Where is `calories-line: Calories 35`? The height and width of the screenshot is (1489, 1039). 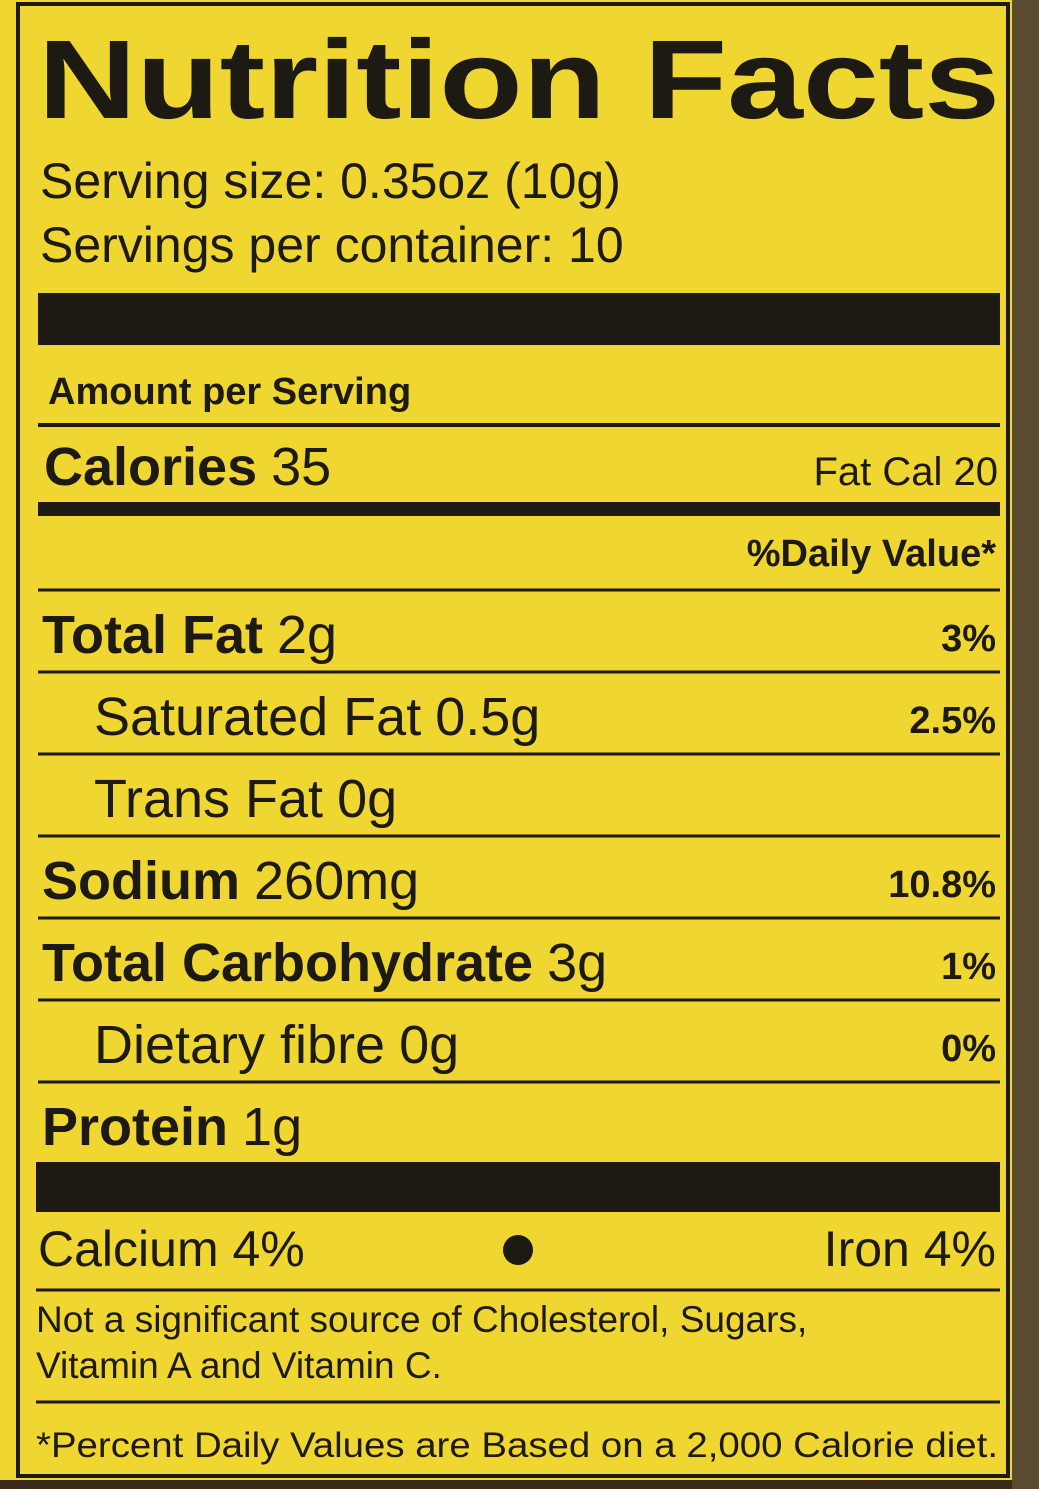 calories-line: Calories 35 is located at coordinates (187, 467).